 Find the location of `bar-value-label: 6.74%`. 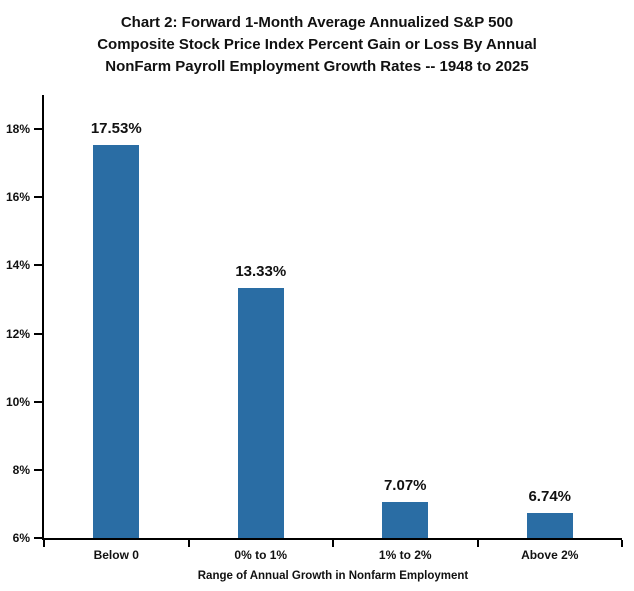

bar-value-label: 6.74% is located at coordinates (550, 496).